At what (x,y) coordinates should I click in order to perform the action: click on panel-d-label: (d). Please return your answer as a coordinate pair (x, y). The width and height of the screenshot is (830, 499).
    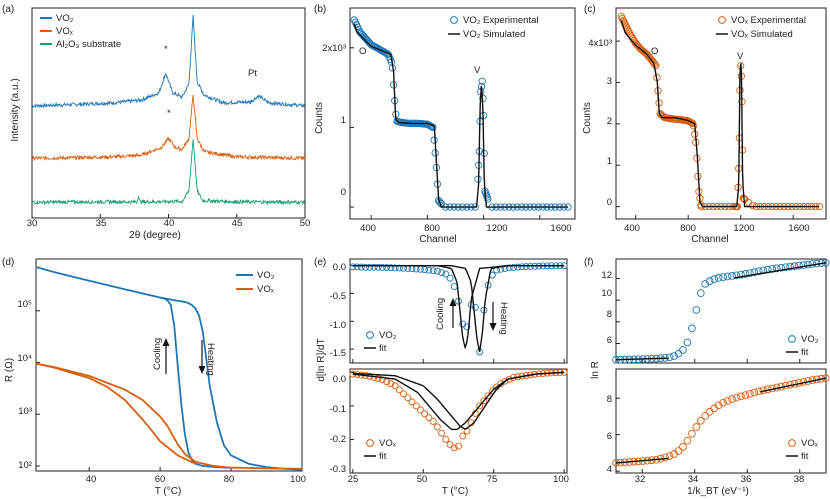
    Looking at the image, I should click on (8, 262).